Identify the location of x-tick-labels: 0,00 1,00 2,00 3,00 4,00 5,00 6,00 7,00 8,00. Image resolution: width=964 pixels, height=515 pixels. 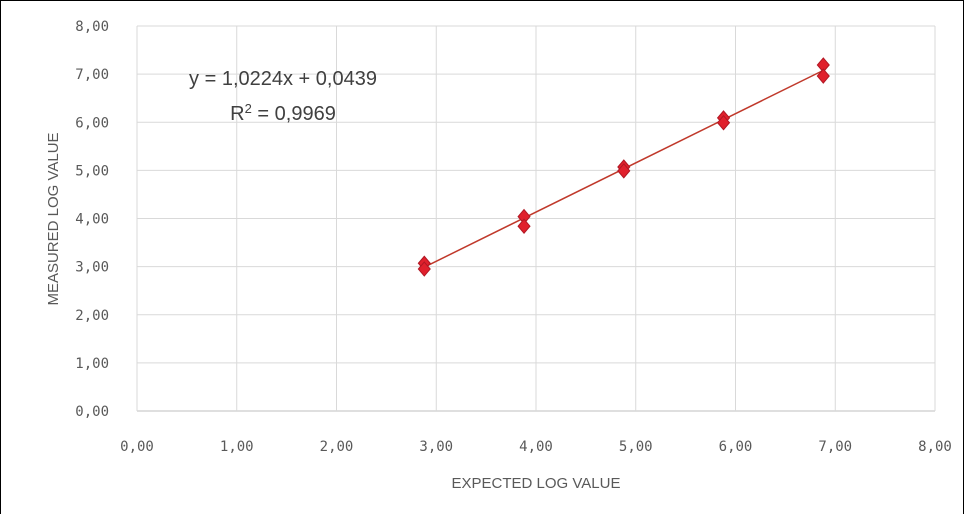
(536, 447).